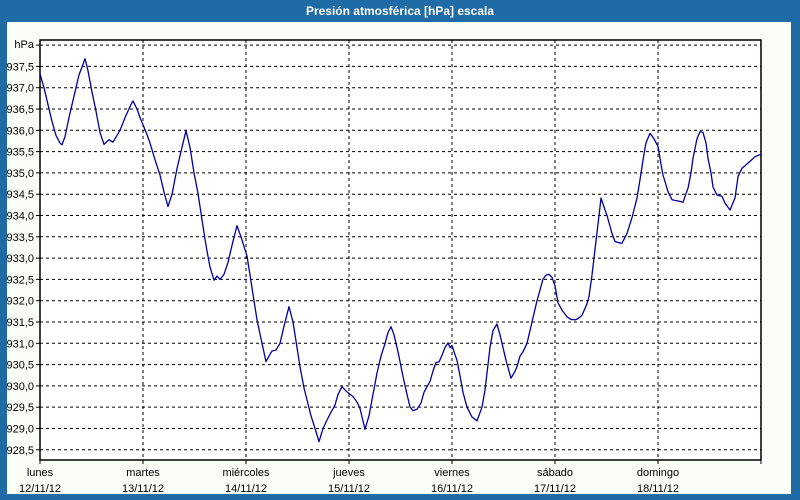 The image size is (800, 500). Describe the element at coordinates (20, 280) in the screenshot. I see `y-axis-tick-label: 932,5` at that location.